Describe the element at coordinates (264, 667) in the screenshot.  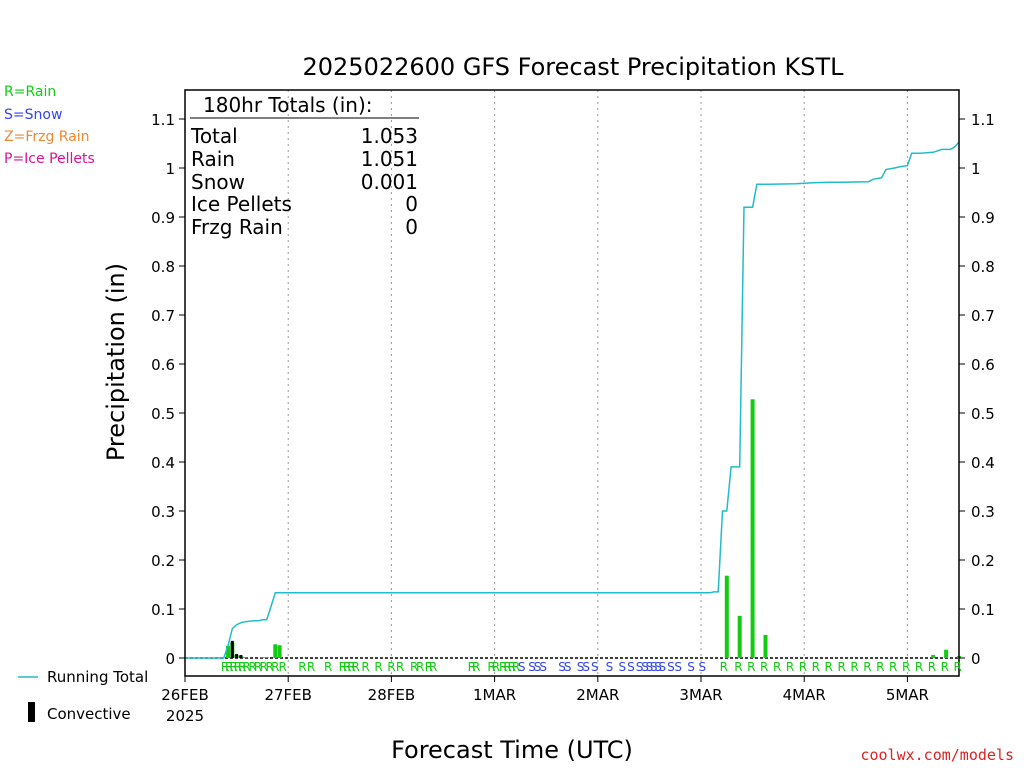
I see `precip-type-8: R` at that location.